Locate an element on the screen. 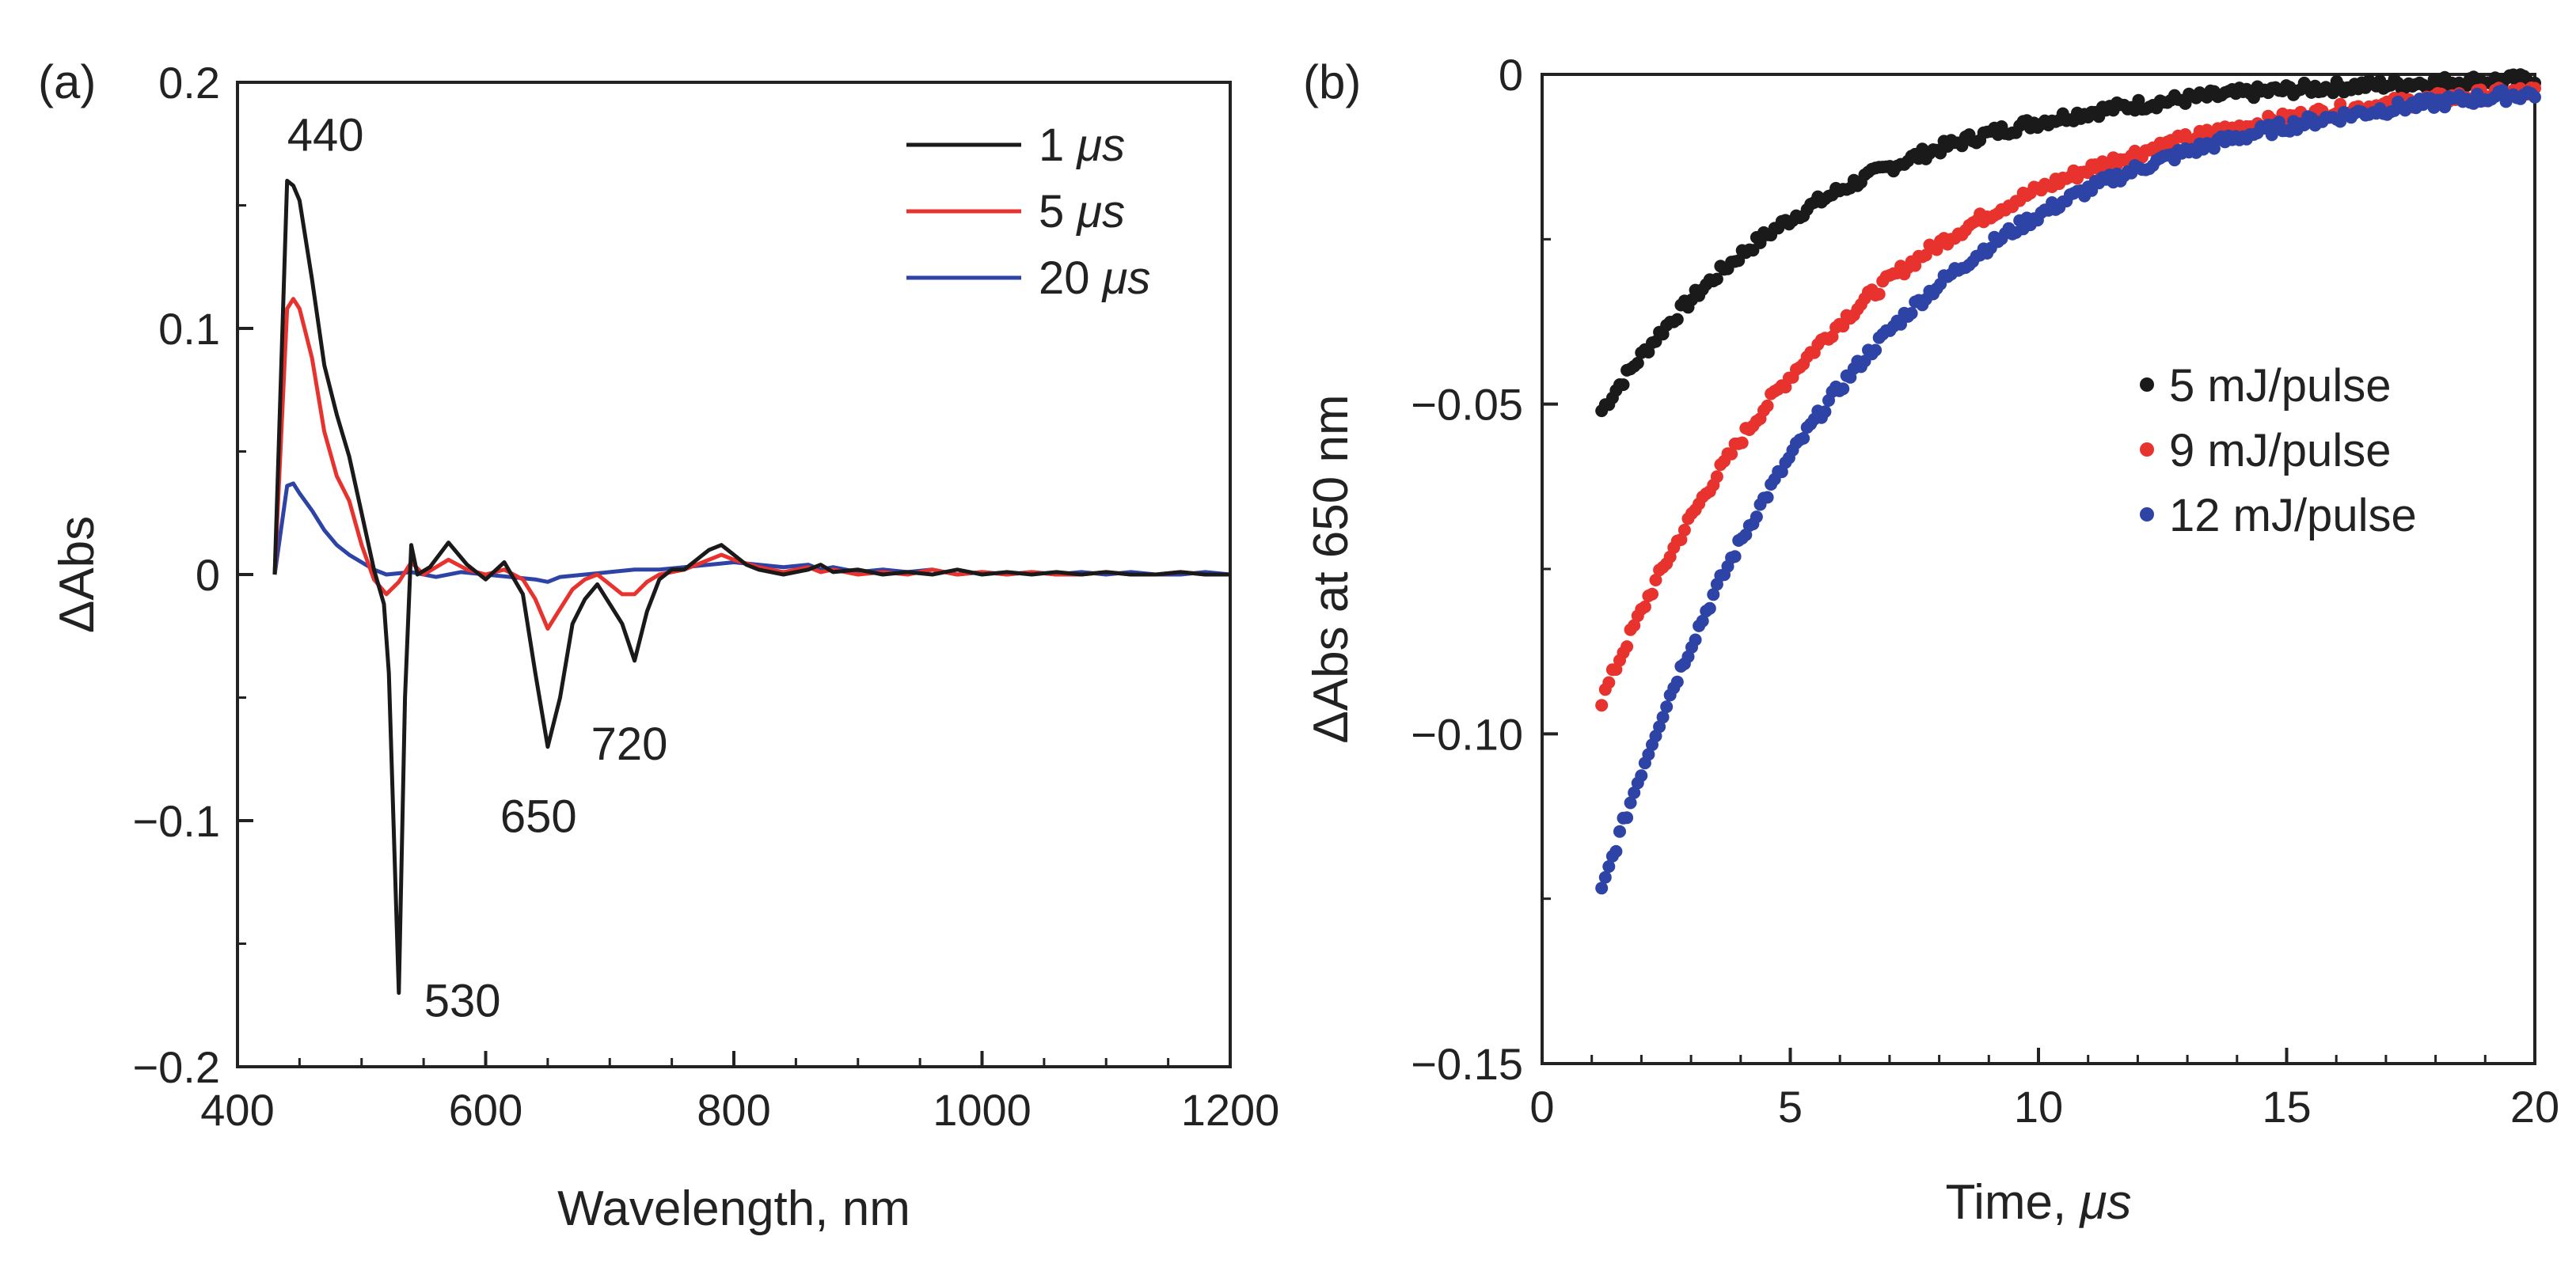  panel-a-x-tick-label: 600 is located at coordinates (486, 1110).